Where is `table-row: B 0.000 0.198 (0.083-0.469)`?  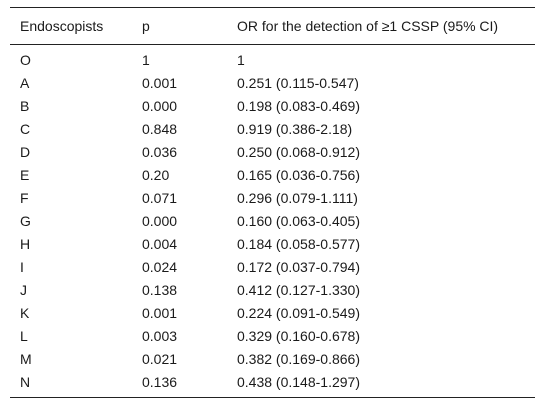 table-row: B 0.000 0.198 (0.083-0.469) is located at coordinates (272, 105).